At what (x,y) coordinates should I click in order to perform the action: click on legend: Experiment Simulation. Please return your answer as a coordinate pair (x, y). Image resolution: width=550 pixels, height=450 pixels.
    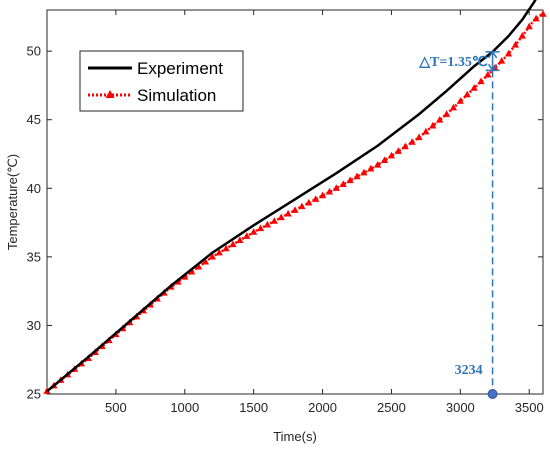
    Looking at the image, I should click on (161, 81).